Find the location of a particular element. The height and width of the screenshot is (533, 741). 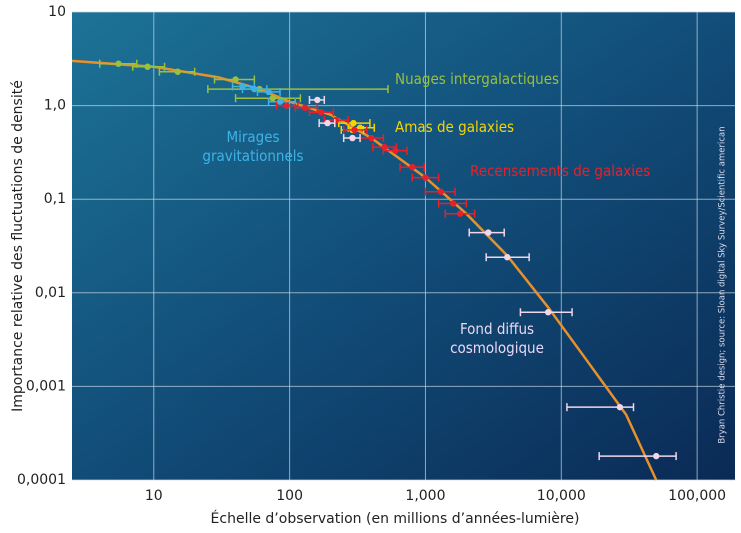

series-label: Fond diffus cosmologique is located at coordinates (497, 338).